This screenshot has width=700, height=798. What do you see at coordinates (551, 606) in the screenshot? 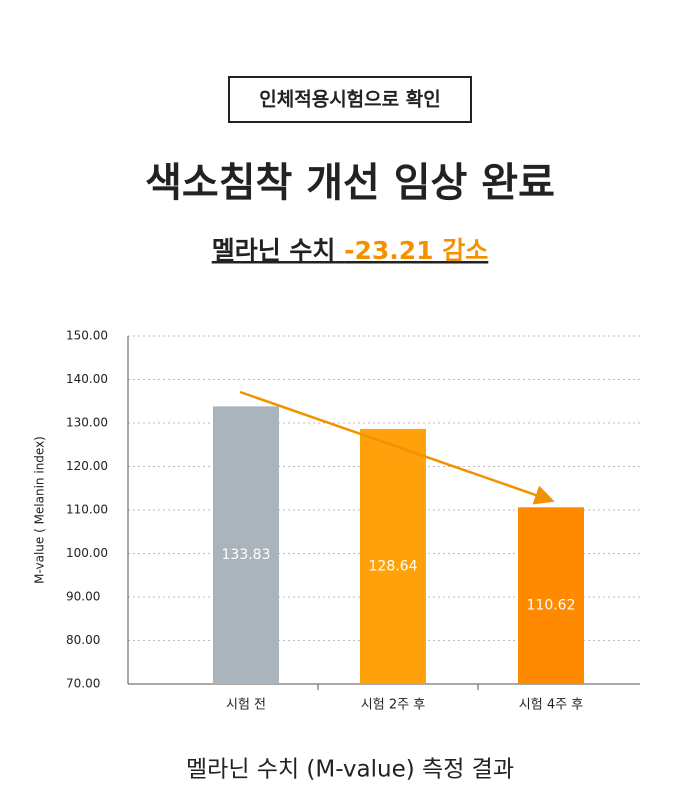
I see `value-label: 110.62` at bounding box center [551, 606].